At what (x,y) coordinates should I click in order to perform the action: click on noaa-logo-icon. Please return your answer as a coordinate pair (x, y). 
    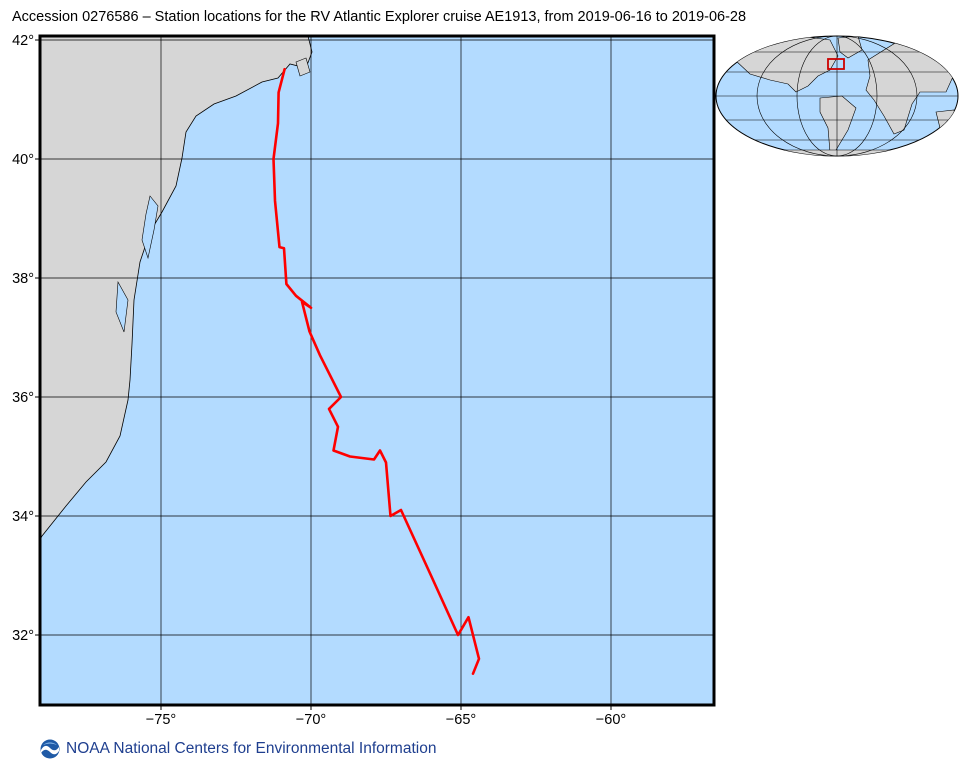
    Looking at the image, I should click on (50, 749).